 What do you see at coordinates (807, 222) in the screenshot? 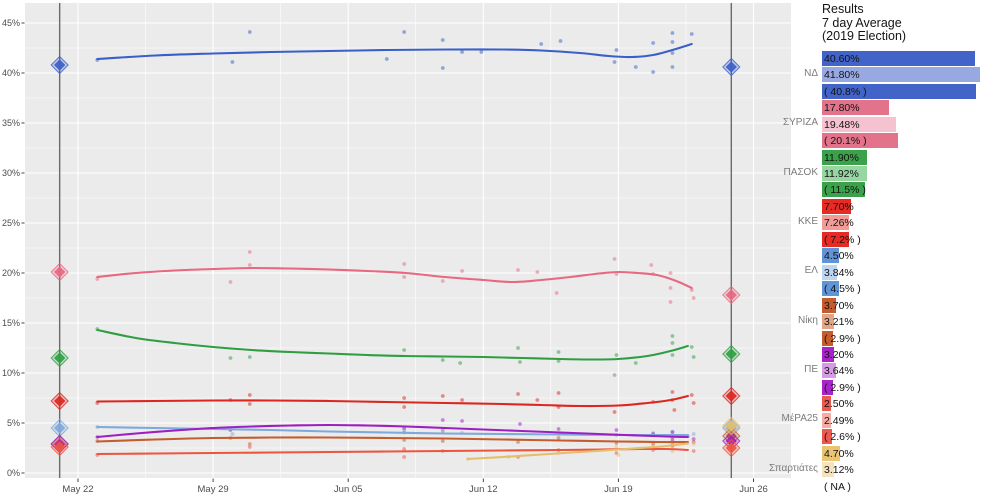
I see `party-label: ΚΚΕ` at bounding box center [807, 222].